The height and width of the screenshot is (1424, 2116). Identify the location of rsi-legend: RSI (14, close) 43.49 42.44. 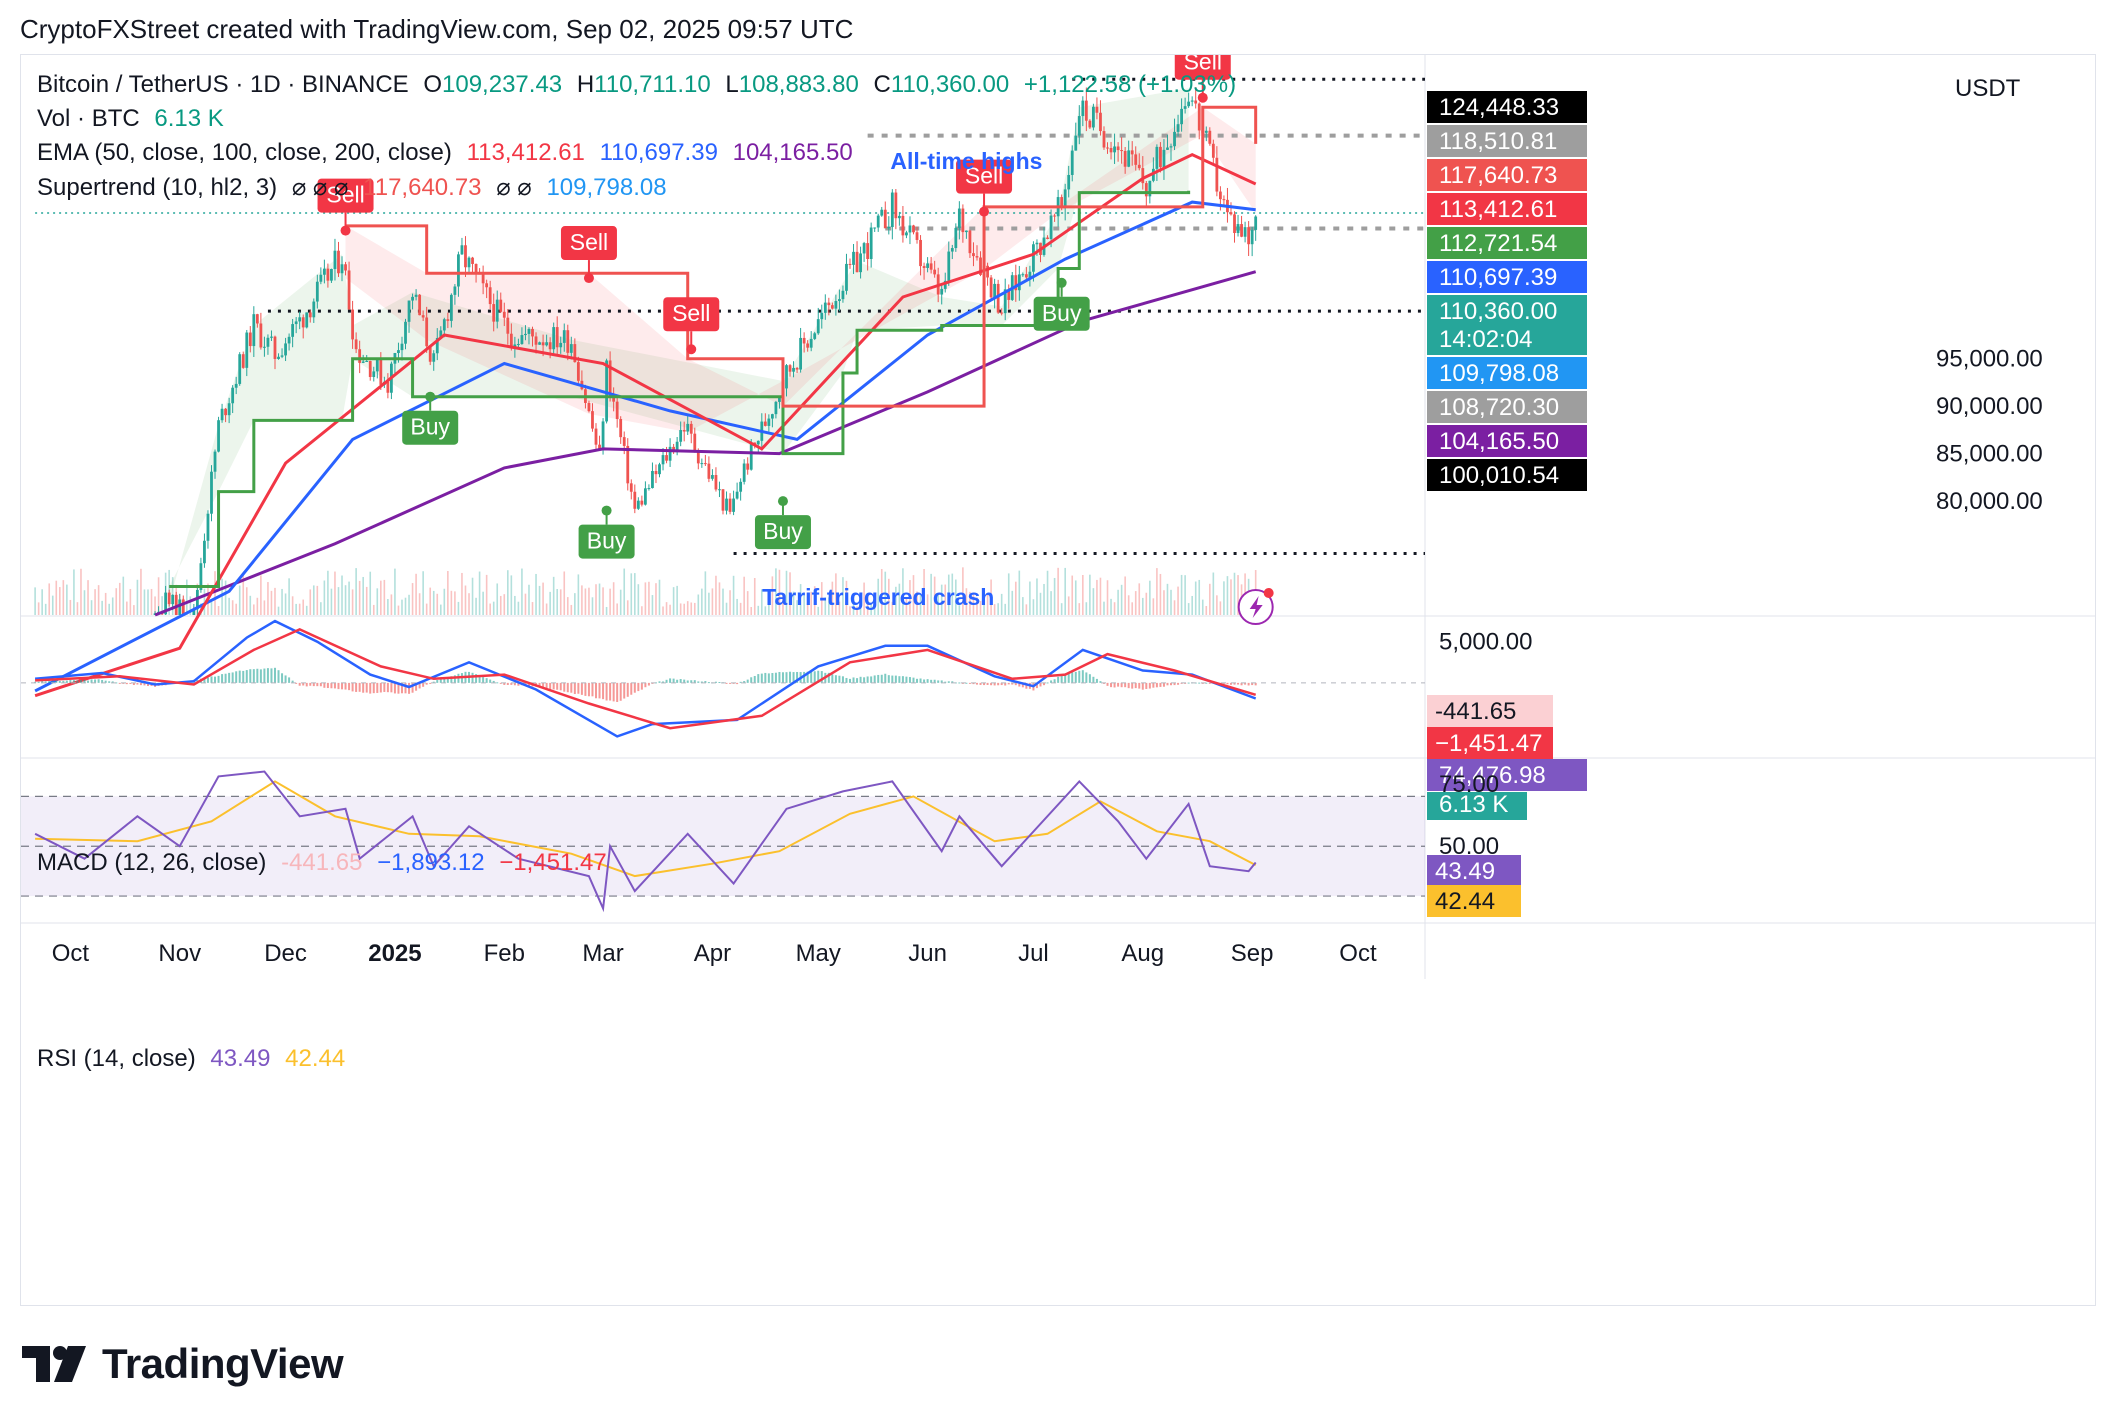
(195, 1059).